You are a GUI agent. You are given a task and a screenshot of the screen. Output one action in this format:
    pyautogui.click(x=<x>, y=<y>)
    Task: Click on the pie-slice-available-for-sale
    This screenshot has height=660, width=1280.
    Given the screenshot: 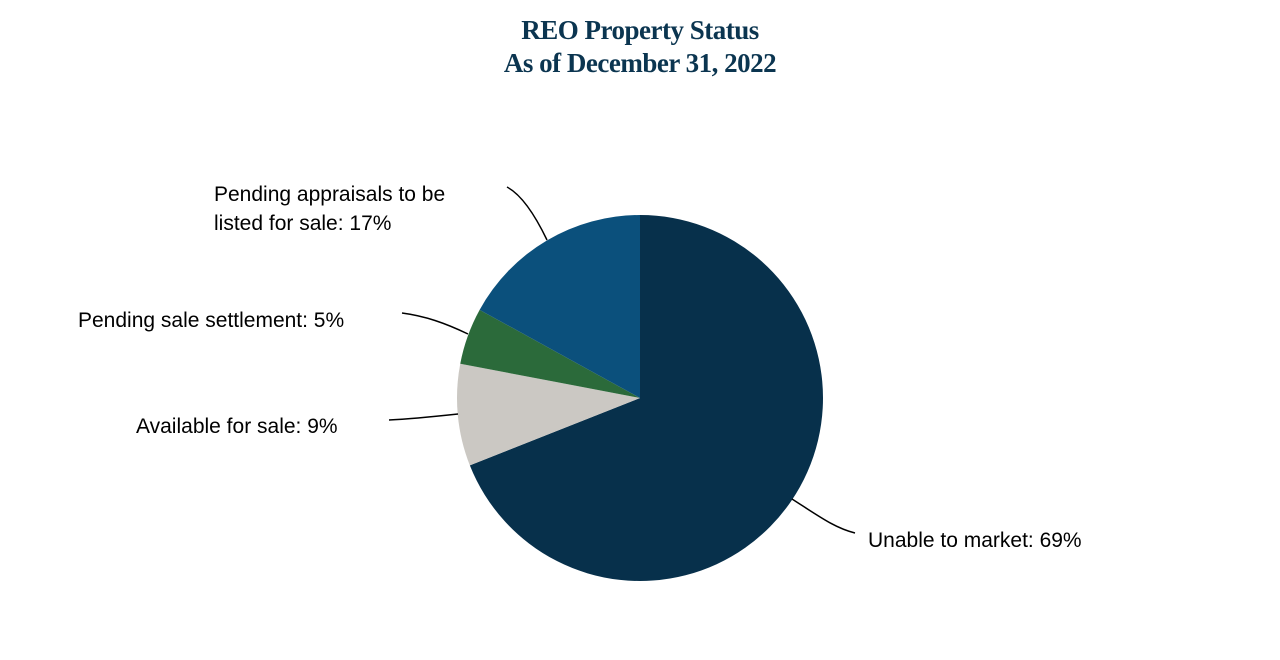 What is the action you would take?
    pyautogui.click(x=548, y=414)
    